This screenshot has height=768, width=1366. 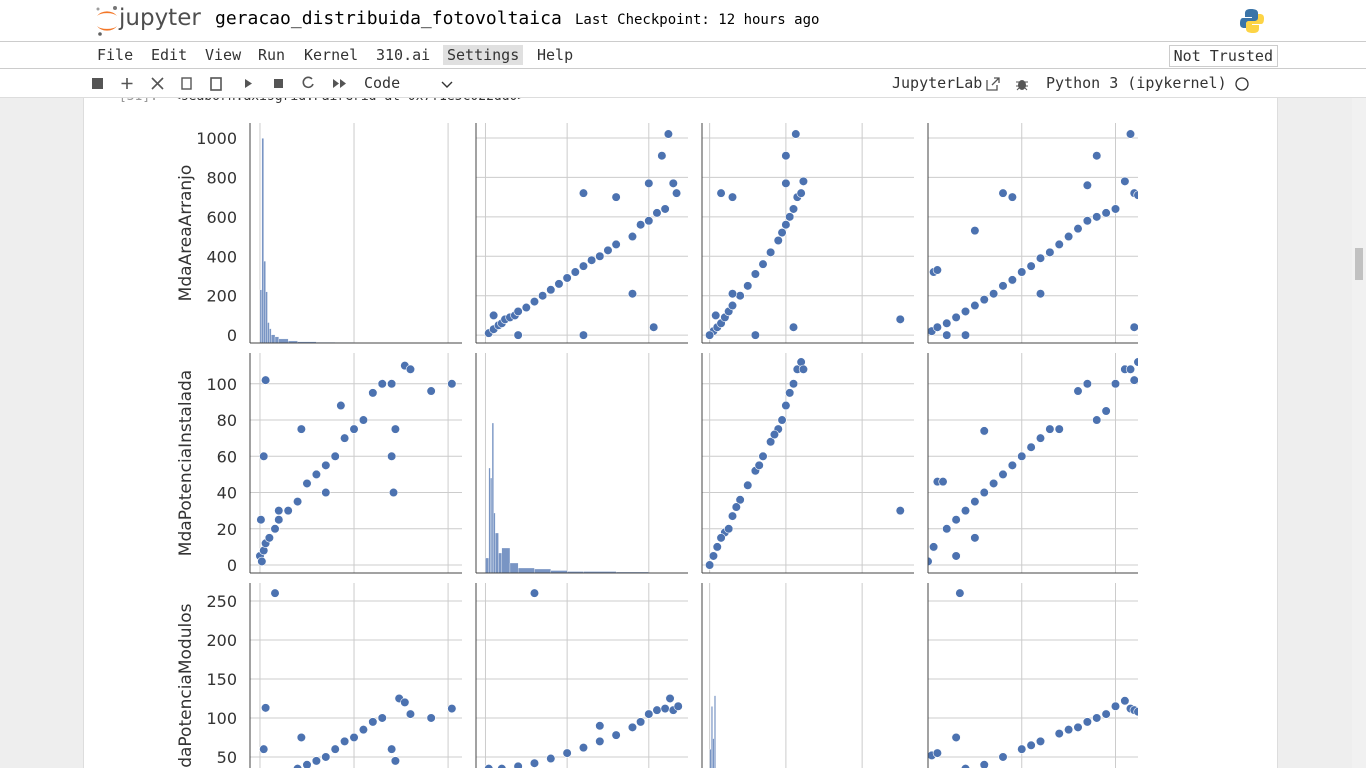 What do you see at coordinates (339, 83) in the screenshot?
I see `run-all-icon` at bounding box center [339, 83].